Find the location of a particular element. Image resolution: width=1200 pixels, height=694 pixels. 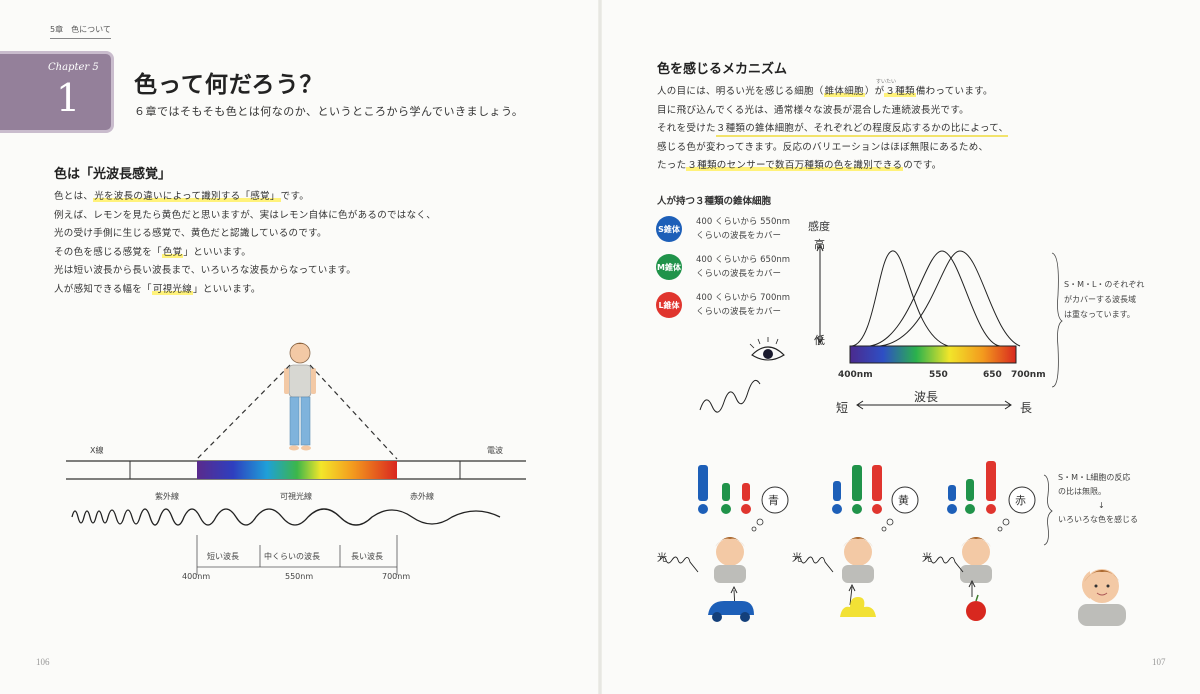

visible-spectrum-bar is located at coordinates (297, 470).